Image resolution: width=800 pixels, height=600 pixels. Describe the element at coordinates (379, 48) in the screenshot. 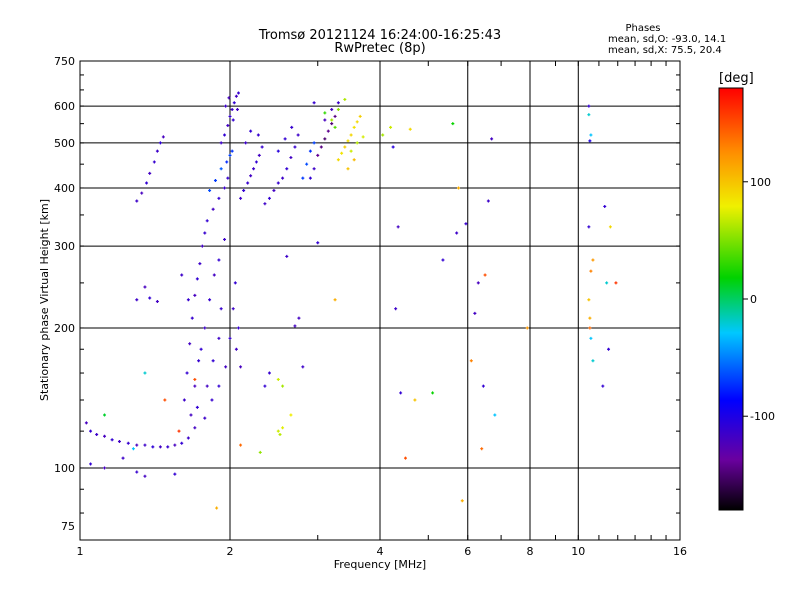

I see `chart-subtitle: RwPretec (8p)` at that location.